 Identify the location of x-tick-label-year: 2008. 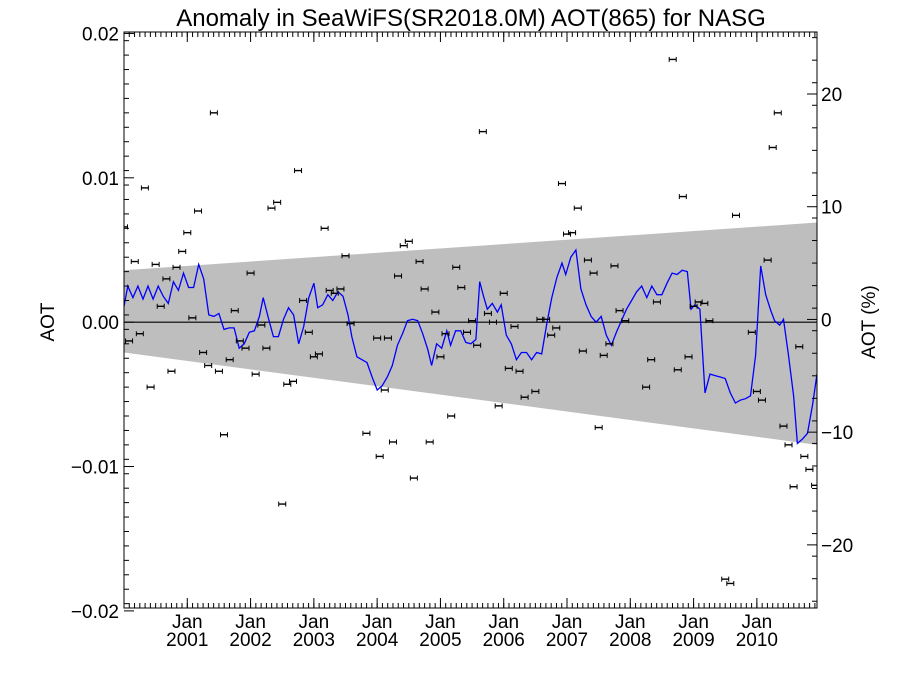
(630, 640).